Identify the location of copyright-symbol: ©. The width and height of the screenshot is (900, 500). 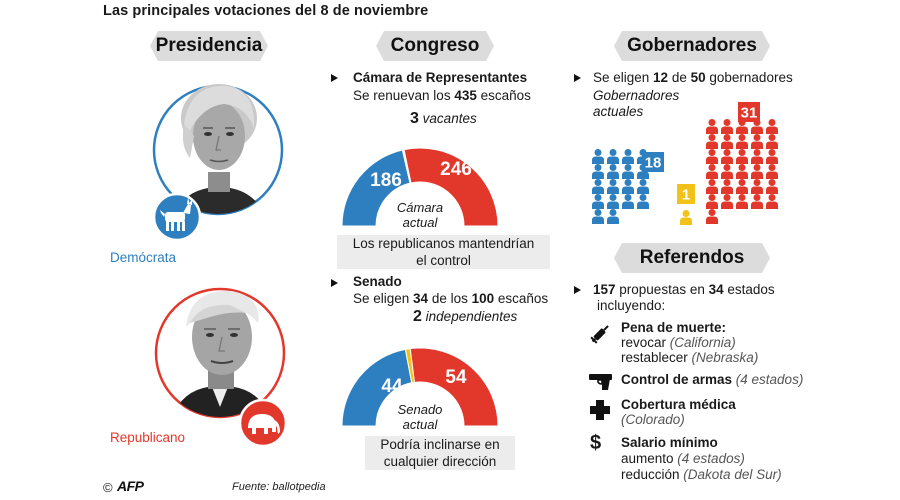
(108, 487).